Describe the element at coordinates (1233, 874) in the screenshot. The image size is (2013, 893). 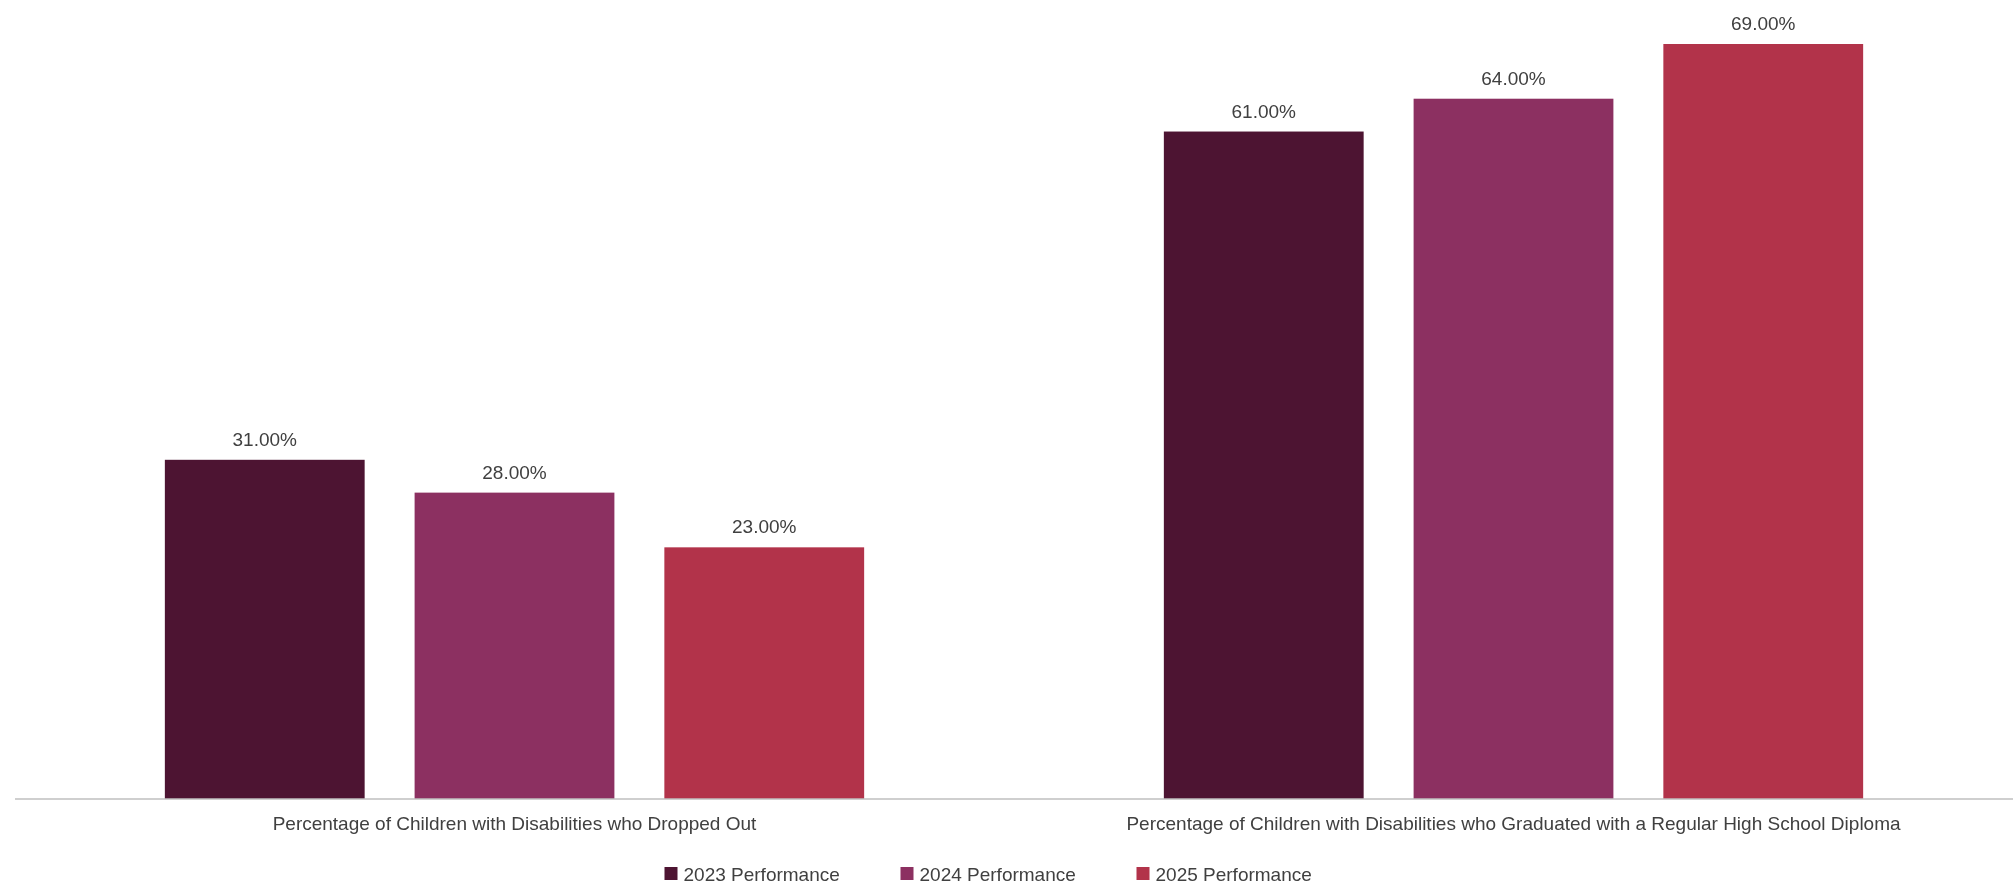
I see `legend-label: 2025 Performance` at that location.